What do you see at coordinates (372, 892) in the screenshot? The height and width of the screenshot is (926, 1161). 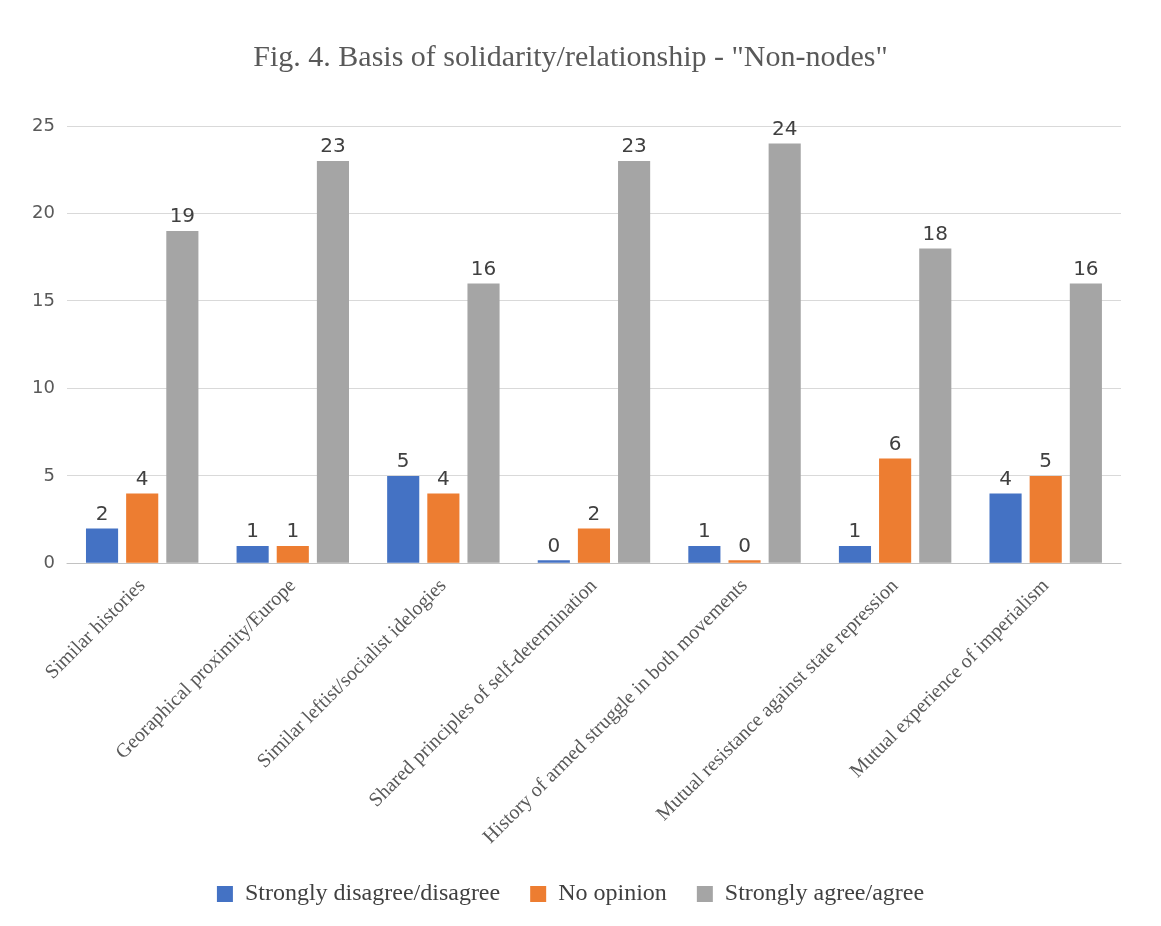 I see `legend-label: Strongly disagree/disagree` at bounding box center [372, 892].